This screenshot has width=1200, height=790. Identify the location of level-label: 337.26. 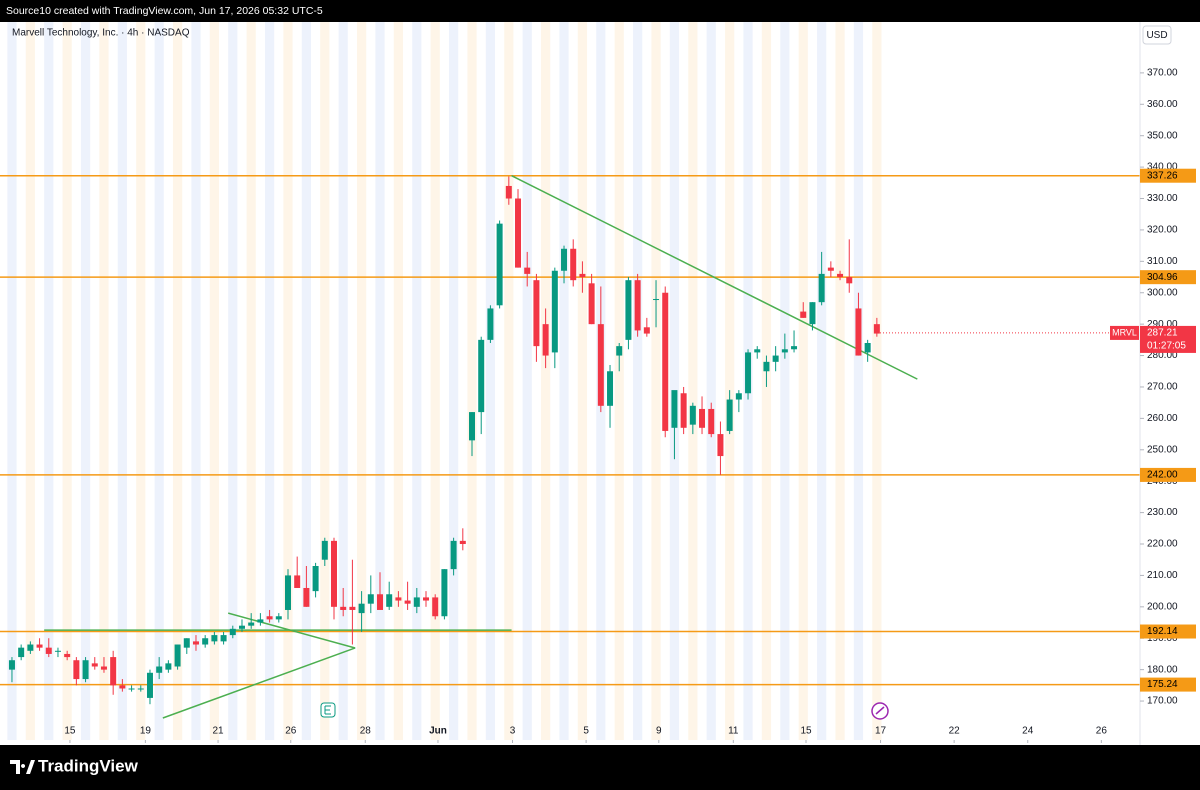
(1162, 175).